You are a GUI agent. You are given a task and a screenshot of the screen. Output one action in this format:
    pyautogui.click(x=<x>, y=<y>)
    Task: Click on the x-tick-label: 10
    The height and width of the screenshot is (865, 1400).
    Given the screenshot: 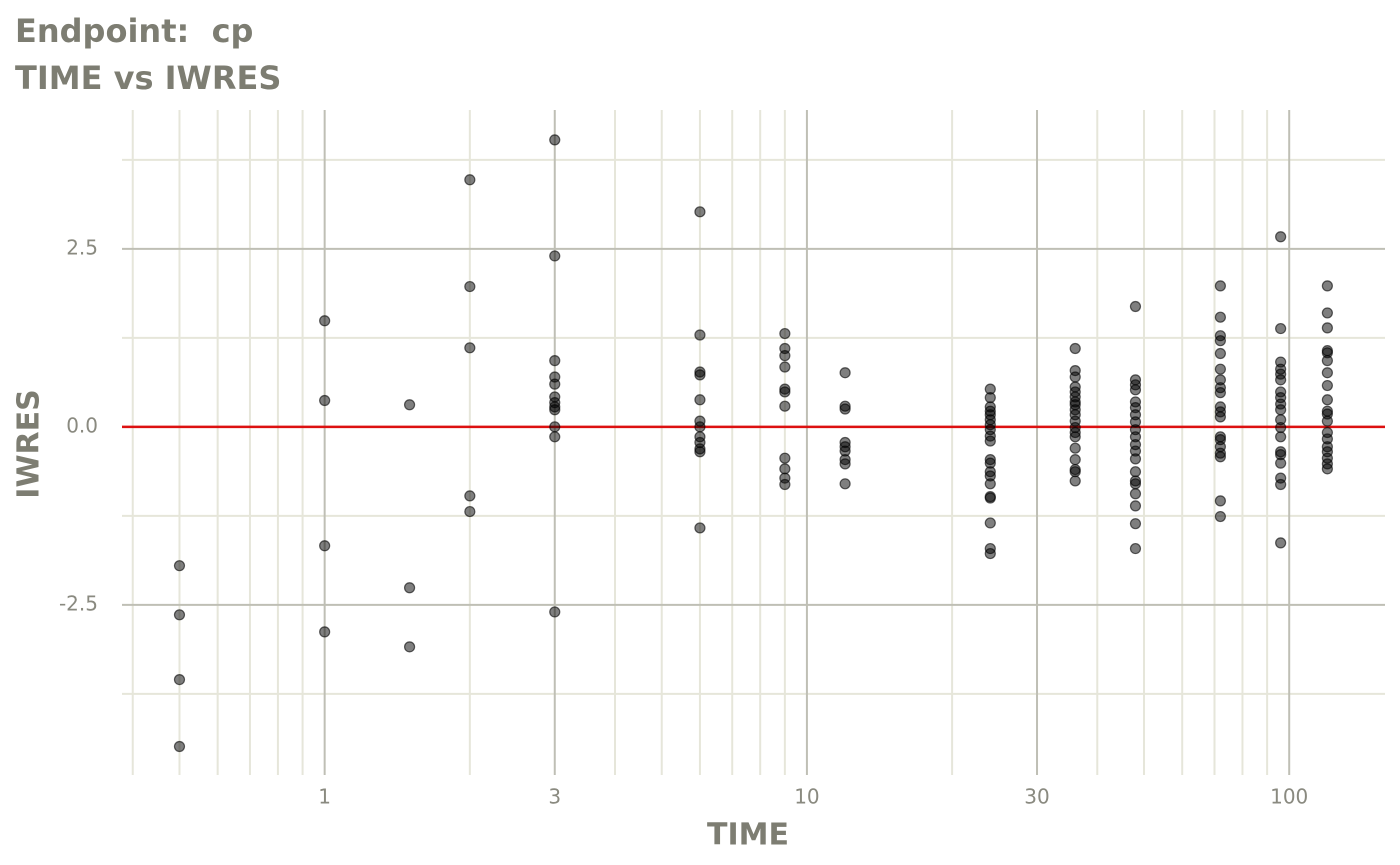 What is the action you would take?
    pyautogui.click(x=806, y=797)
    